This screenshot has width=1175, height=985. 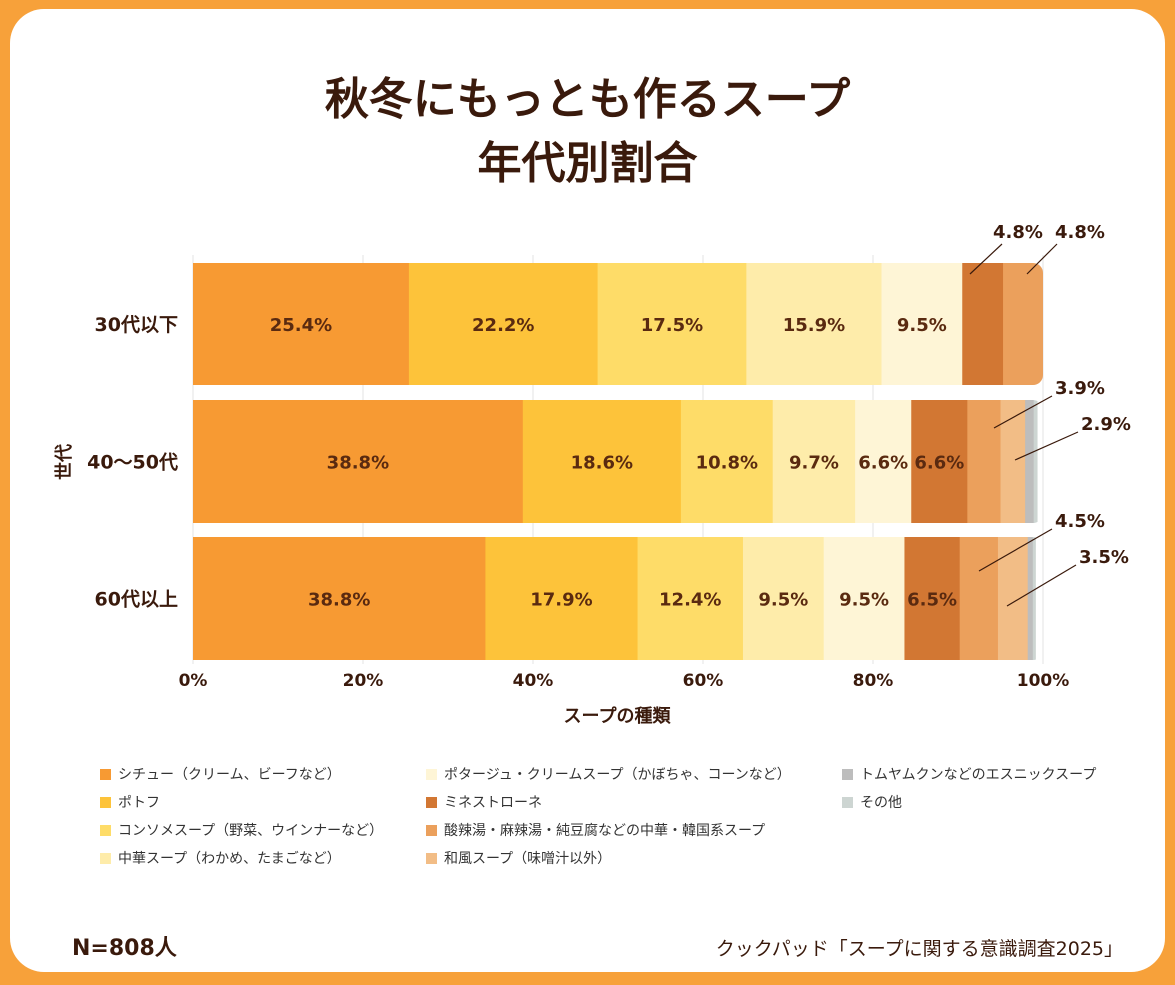 I want to click on data-label-2-3: 9.5%, so click(x=783, y=600).